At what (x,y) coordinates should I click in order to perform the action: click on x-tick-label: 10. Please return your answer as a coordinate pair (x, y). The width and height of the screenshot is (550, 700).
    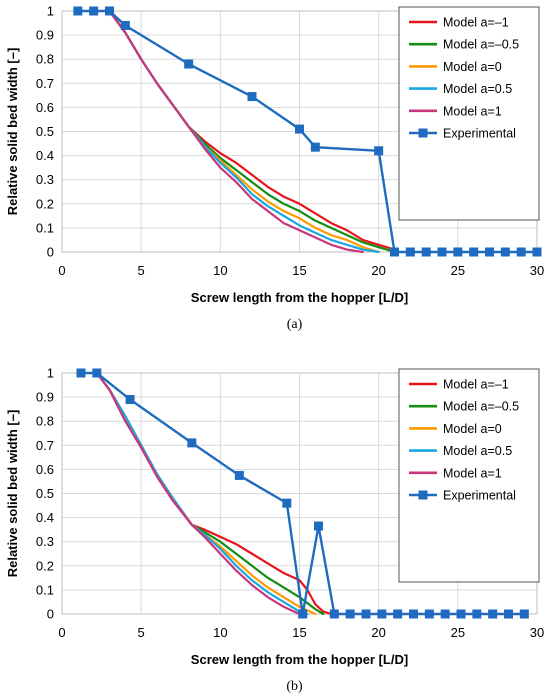
    Looking at the image, I should click on (220, 632).